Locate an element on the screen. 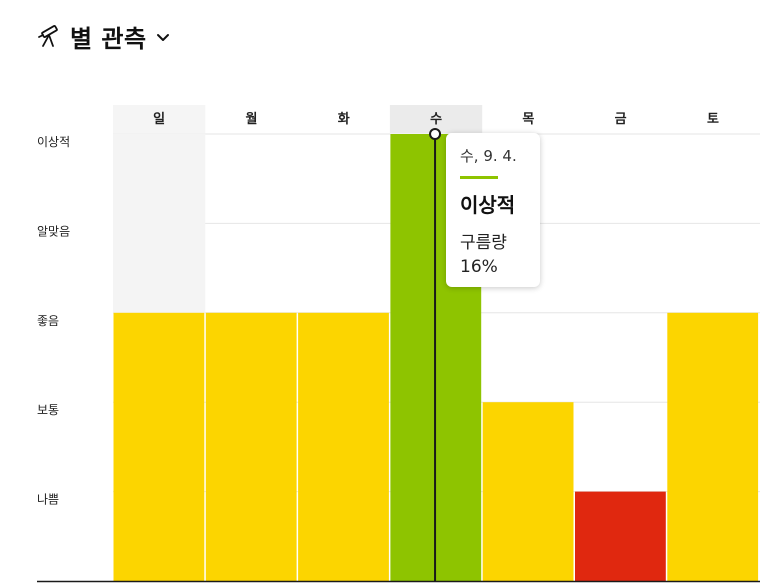 This screenshot has width=773, height=588. column-bg is located at coordinates (159, 223).